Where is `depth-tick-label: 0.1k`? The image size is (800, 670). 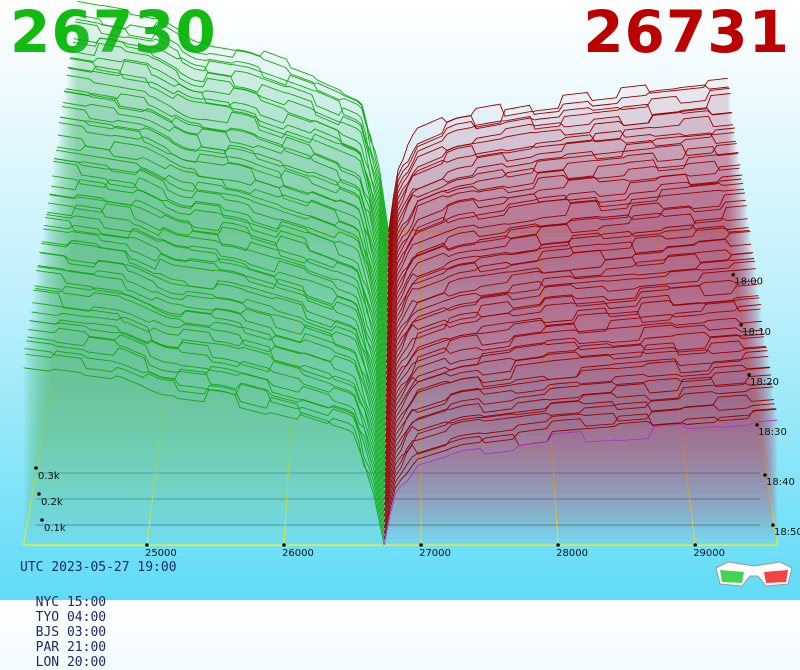
depth-tick-label: 0.1k is located at coordinates (55, 528).